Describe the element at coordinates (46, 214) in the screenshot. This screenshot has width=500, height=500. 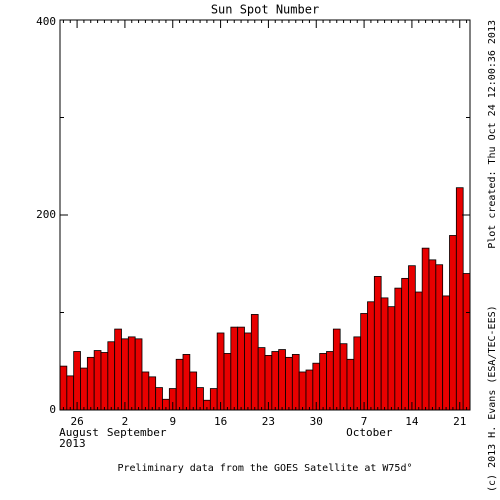
I see `y-tick-label: 200` at that location.